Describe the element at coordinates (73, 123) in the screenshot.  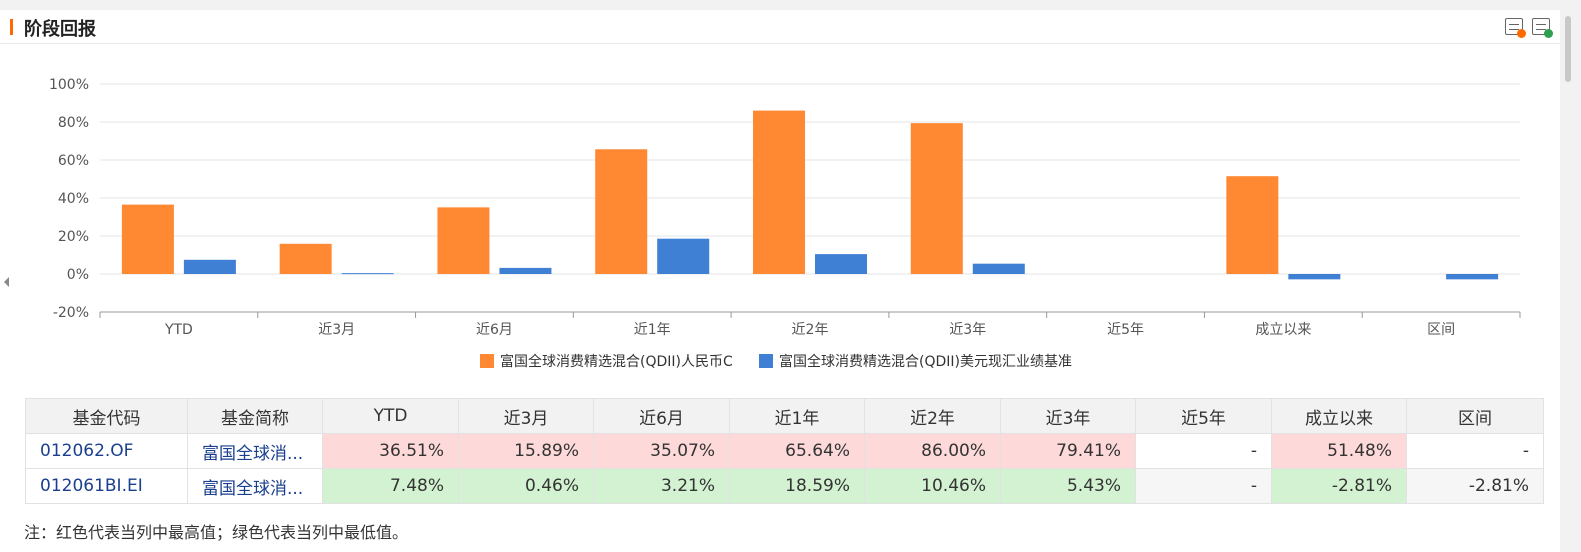
I see `y-tick-label: 80%` at that location.